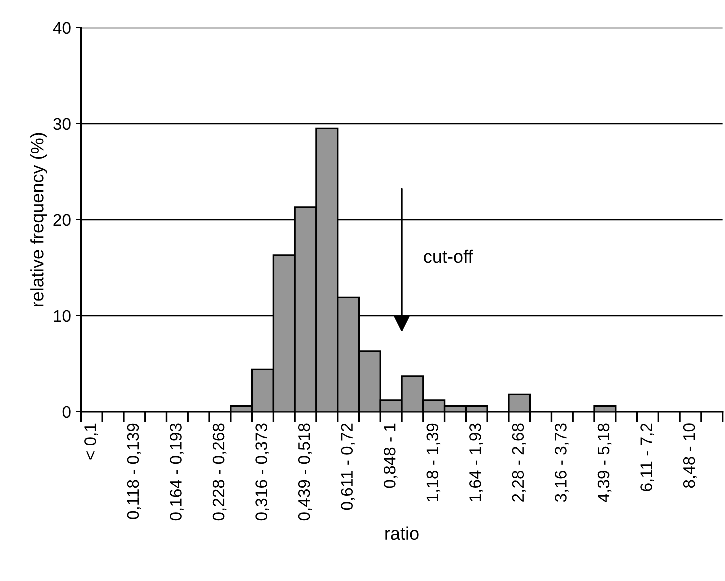  Describe the element at coordinates (562, 463) in the screenshot. I see `x-tick-label: 3,16 - 3,73` at that location.